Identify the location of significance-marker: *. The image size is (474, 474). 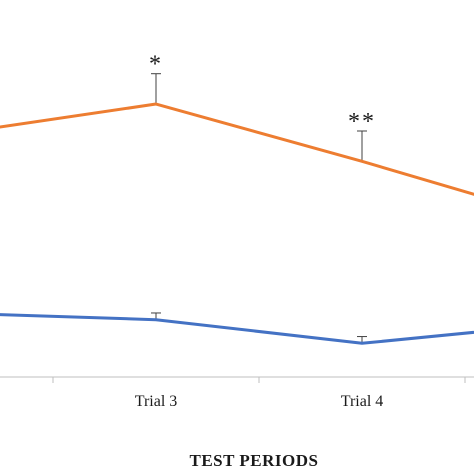
(156, 65).